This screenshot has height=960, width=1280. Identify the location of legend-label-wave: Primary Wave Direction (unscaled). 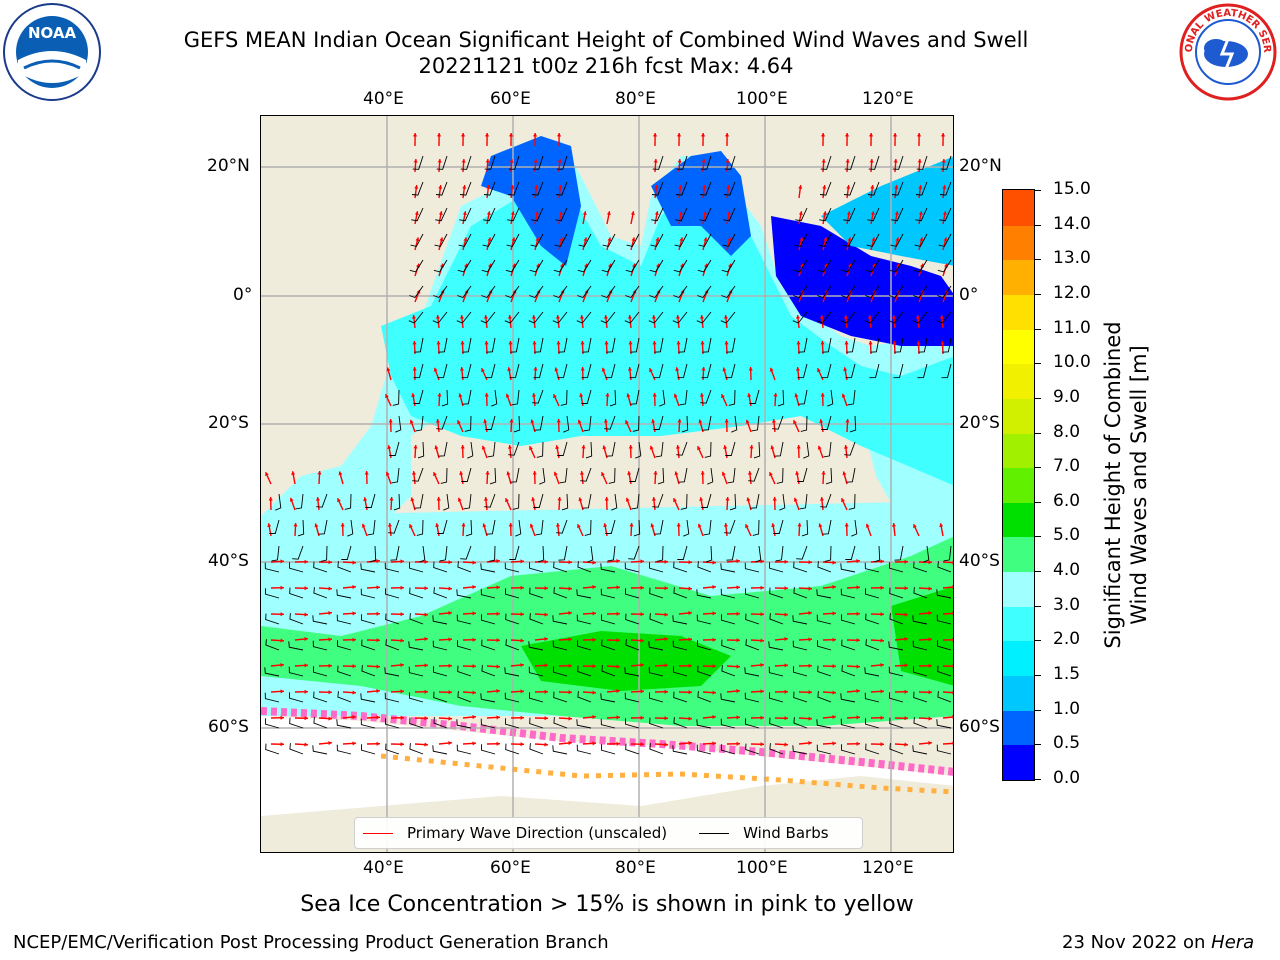
(537, 833).